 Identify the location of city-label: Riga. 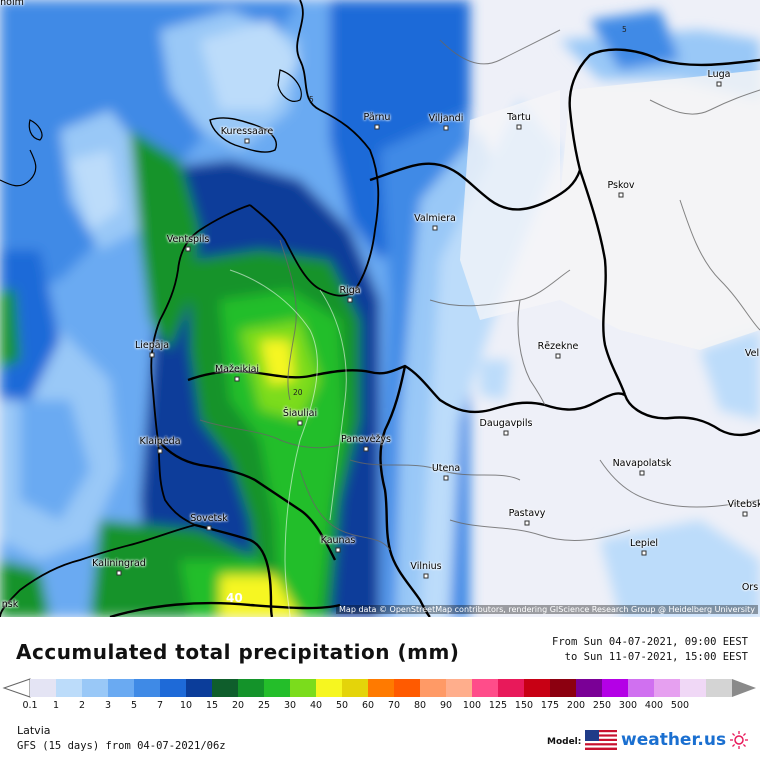
(350, 290).